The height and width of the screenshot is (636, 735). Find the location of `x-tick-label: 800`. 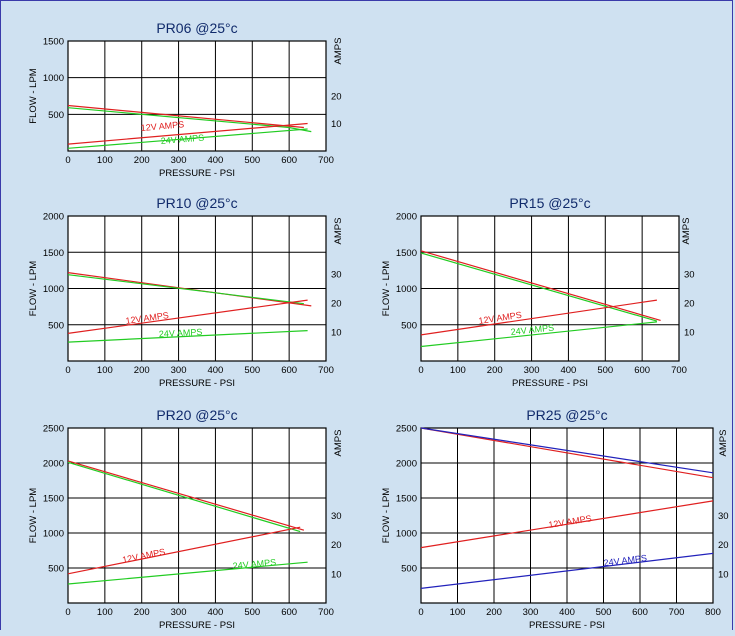

x-tick-label: 800 is located at coordinates (713, 612).